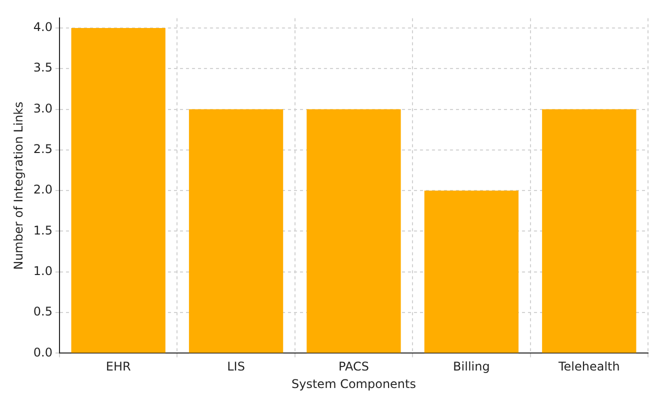 This screenshot has width=660, height=400. Describe the element at coordinates (42, 189) in the screenshot. I see `y-tick-label: 2.0` at that location.